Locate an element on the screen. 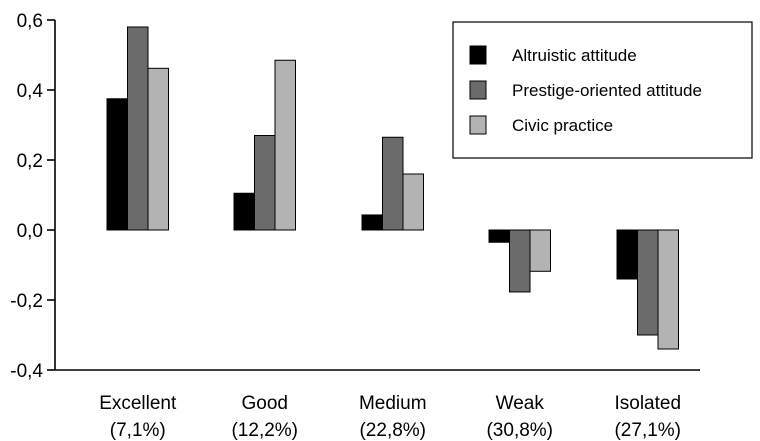  bar-altruistic-attitude-isolated is located at coordinates (627, 254).